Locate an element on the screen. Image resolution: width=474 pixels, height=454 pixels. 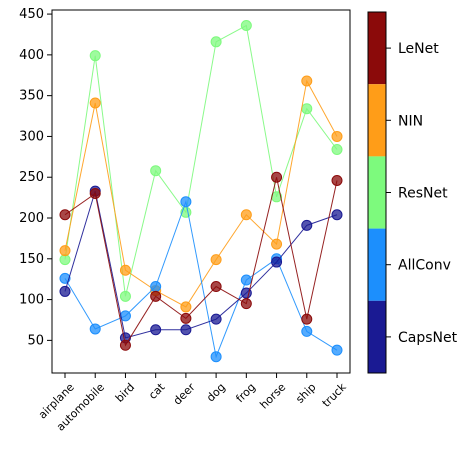
legend-label-nin: NIN is located at coordinates (410, 121).